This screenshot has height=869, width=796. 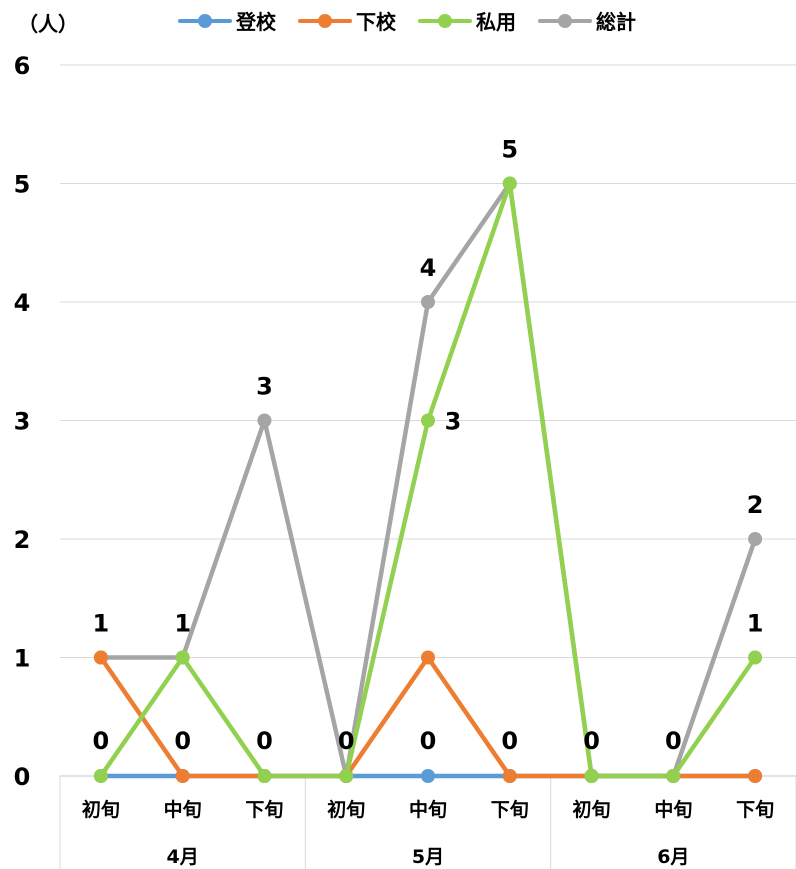 I want to click on x-group-label: 5月, so click(x=428, y=857).